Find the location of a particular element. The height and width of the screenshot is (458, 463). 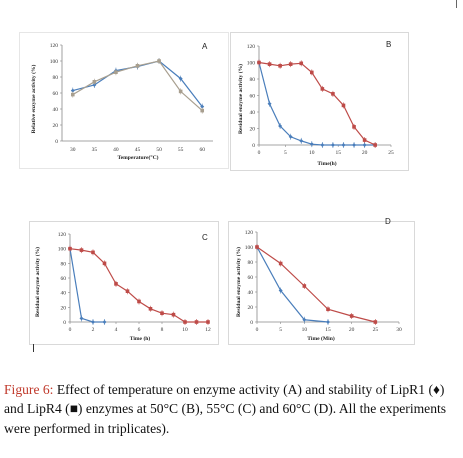

chart-b-x-tick-label: 5 is located at coordinates (285, 153).